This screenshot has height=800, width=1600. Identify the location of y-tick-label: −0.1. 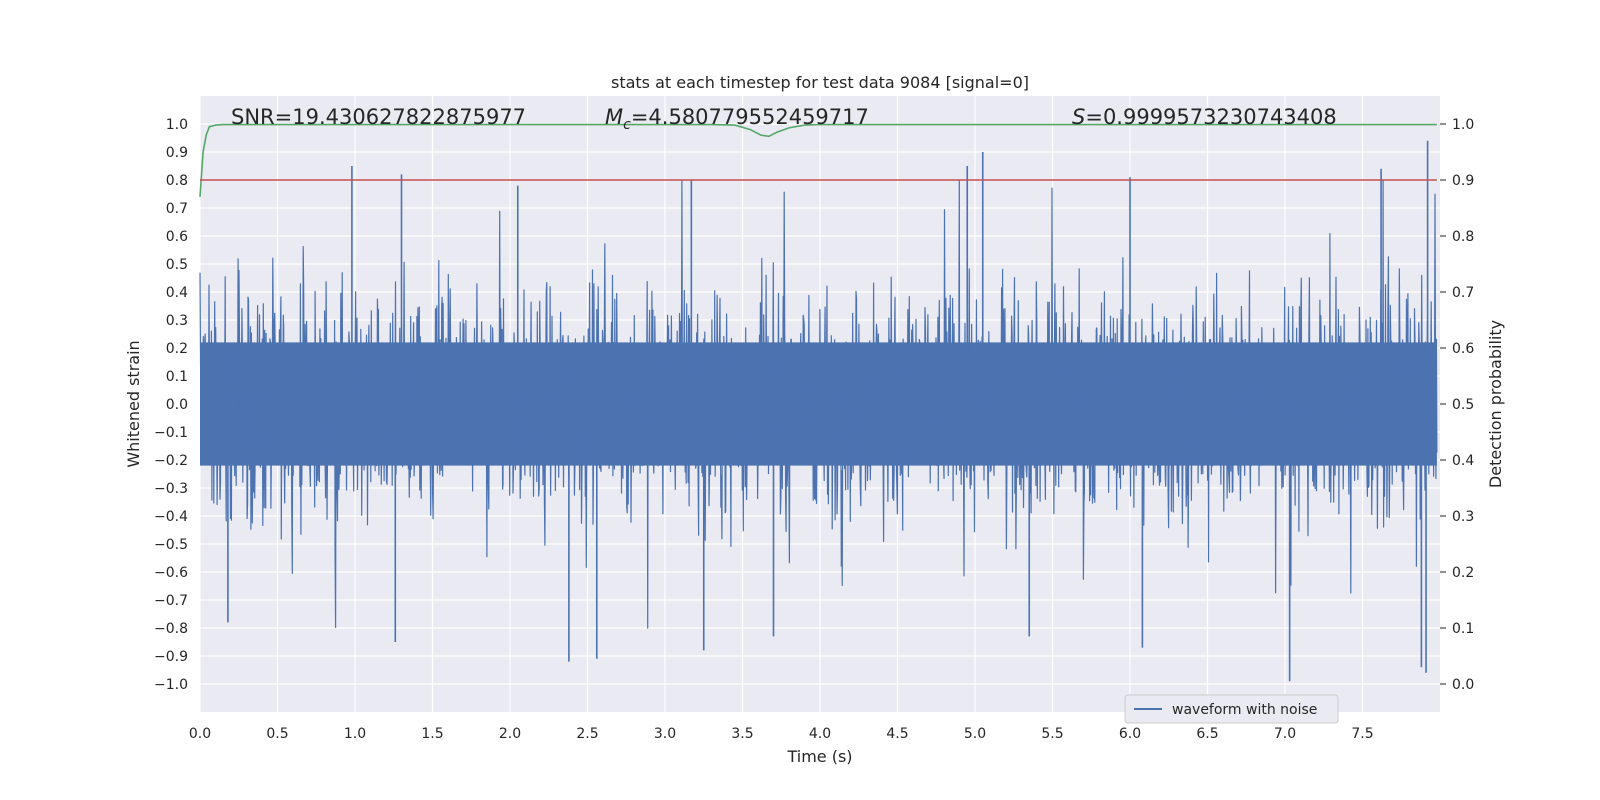
(171, 433).